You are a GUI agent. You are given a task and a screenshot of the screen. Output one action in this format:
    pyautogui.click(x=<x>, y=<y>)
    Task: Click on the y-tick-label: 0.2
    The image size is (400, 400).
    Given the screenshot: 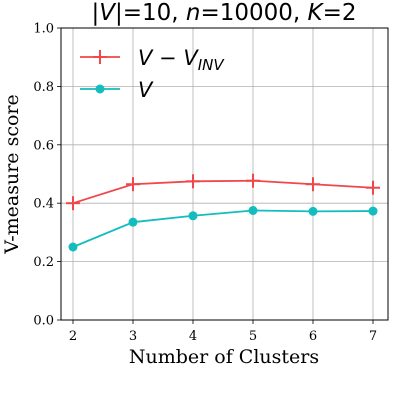 What is the action you would take?
    pyautogui.click(x=43, y=262)
    